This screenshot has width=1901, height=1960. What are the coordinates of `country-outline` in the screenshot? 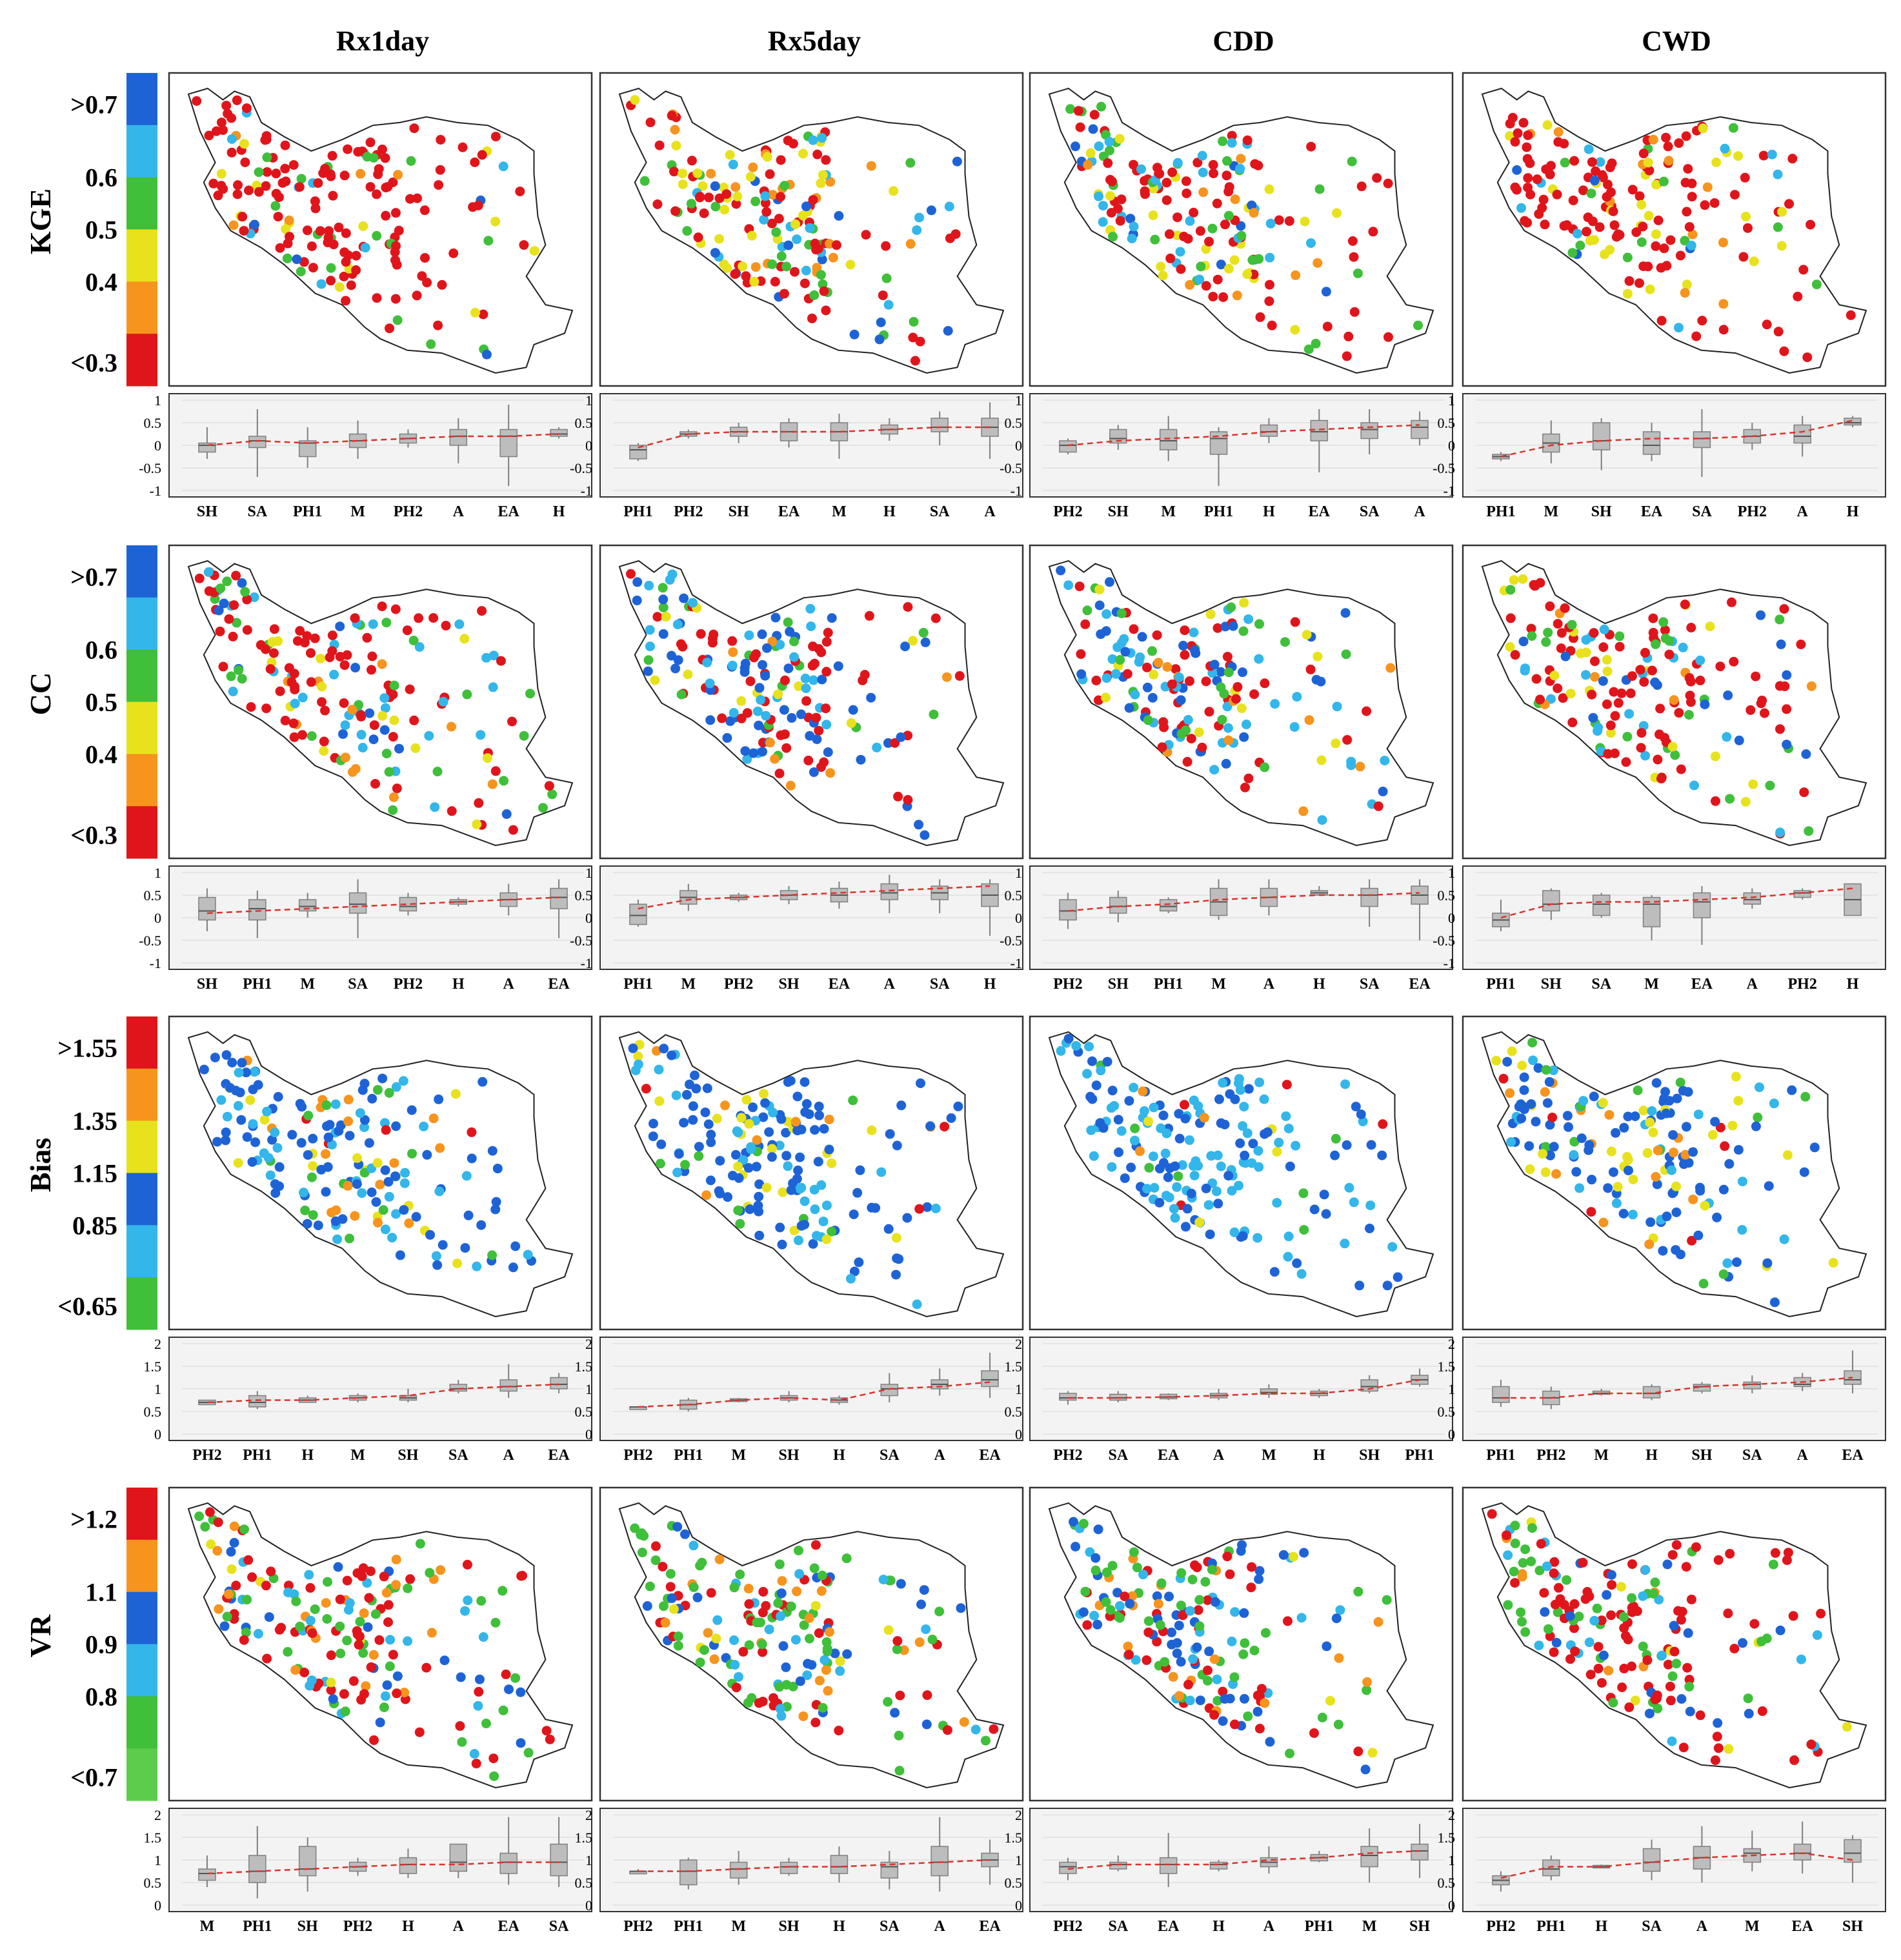 It's located at (380, 703).